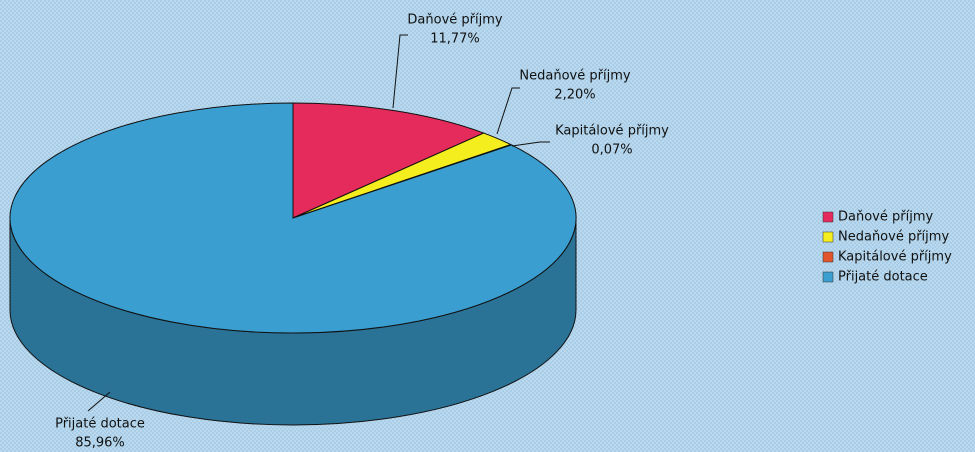  I want to click on data-label: 11,77%, so click(455, 39).